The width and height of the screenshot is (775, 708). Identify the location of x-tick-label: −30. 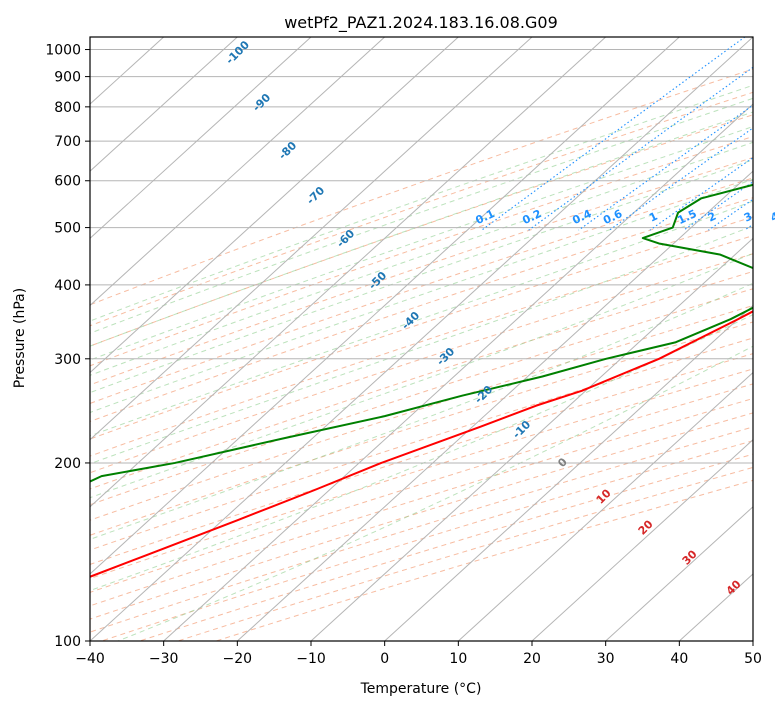
(164, 659).